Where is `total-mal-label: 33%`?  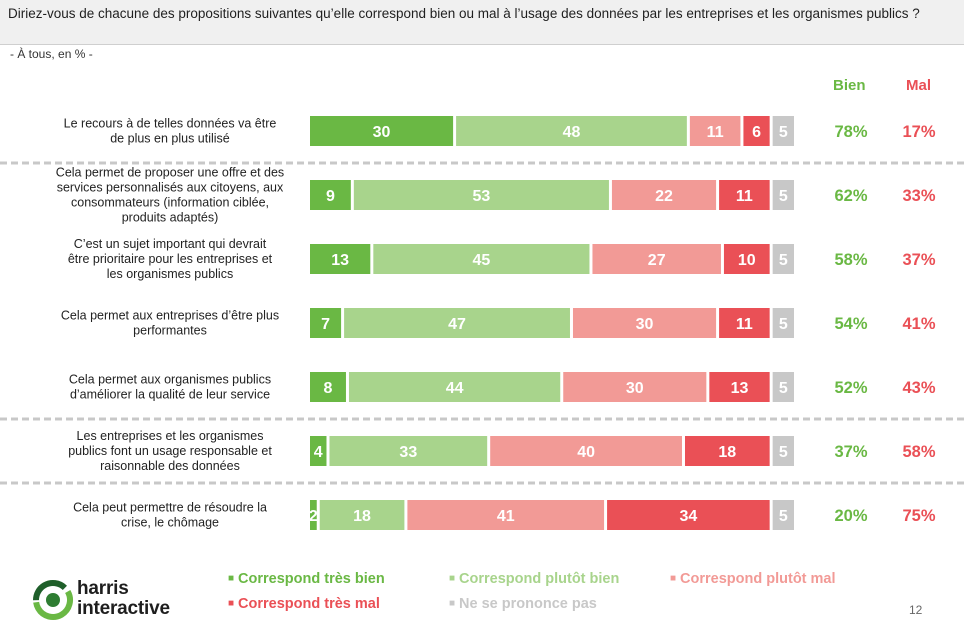 total-mal-label: 33% is located at coordinates (918, 196).